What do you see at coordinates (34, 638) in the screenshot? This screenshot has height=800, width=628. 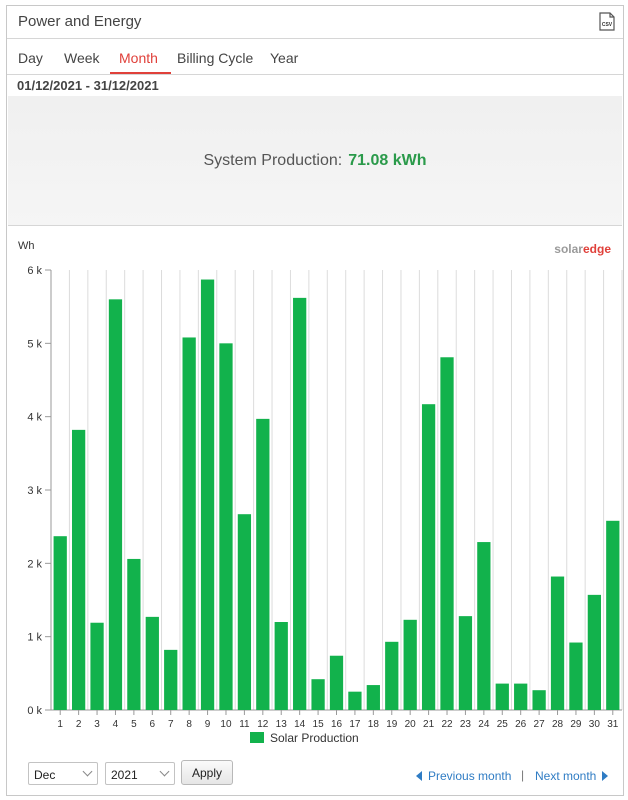 I see `y-tick-label: 1 k` at bounding box center [34, 638].